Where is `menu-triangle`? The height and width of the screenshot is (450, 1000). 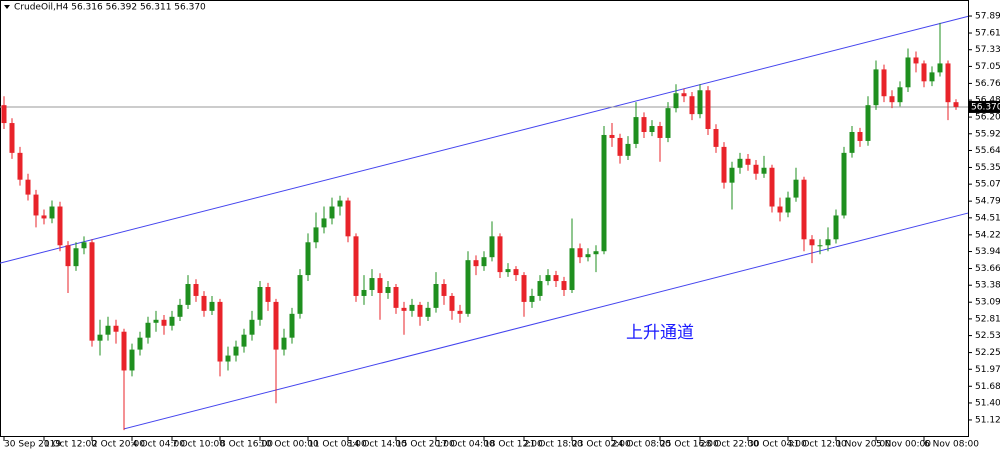
menu-triangle is located at coordinates (7, 7).